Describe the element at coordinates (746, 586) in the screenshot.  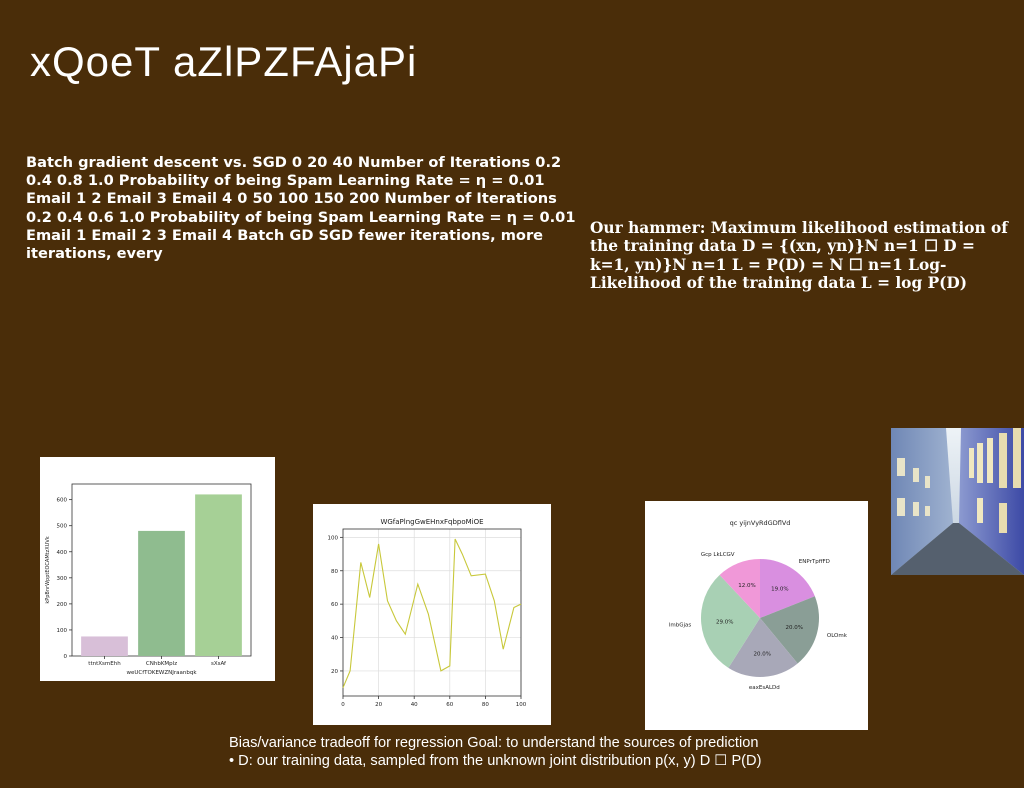
I see `slice-pct-label: 12.0%` at that location.